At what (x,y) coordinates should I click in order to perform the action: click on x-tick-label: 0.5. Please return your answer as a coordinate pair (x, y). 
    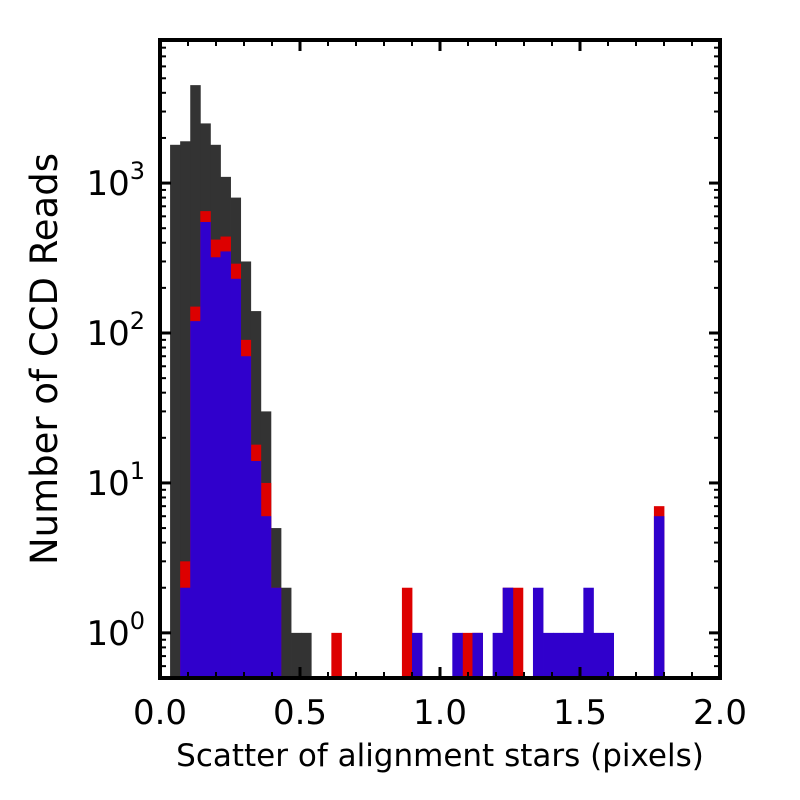
    Looking at the image, I should click on (300, 713).